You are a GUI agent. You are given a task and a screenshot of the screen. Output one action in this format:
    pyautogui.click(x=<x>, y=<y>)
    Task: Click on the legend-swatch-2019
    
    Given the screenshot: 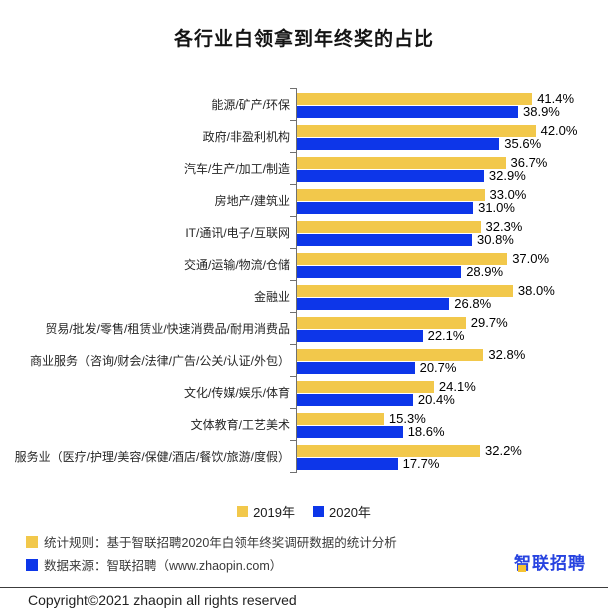 What is the action you would take?
    pyautogui.click(x=243, y=511)
    